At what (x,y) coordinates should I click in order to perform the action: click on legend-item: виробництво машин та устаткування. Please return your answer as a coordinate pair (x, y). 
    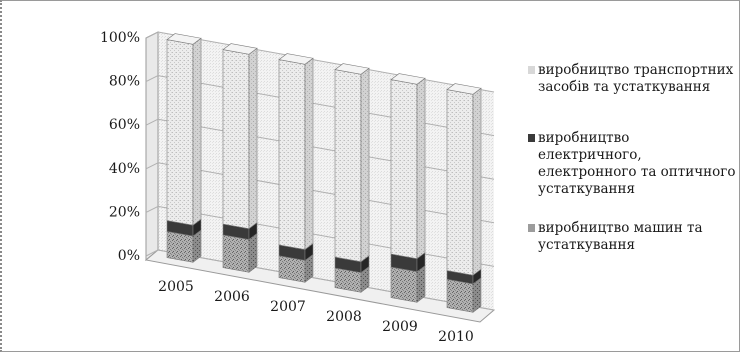
    Looking at the image, I should click on (632, 237).